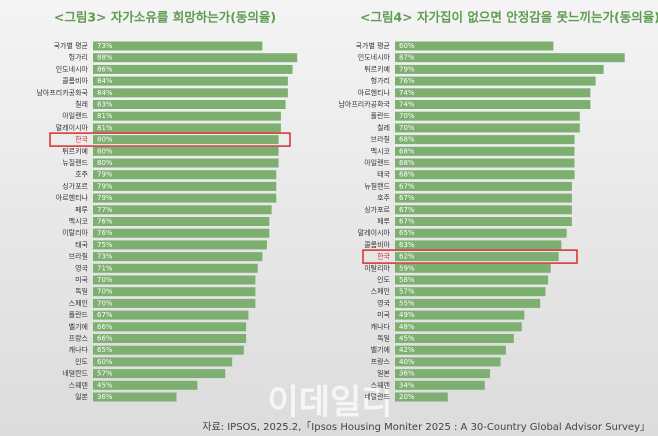 The height and width of the screenshot is (436, 658). I want to click on value-label: 68%, so click(407, 163).